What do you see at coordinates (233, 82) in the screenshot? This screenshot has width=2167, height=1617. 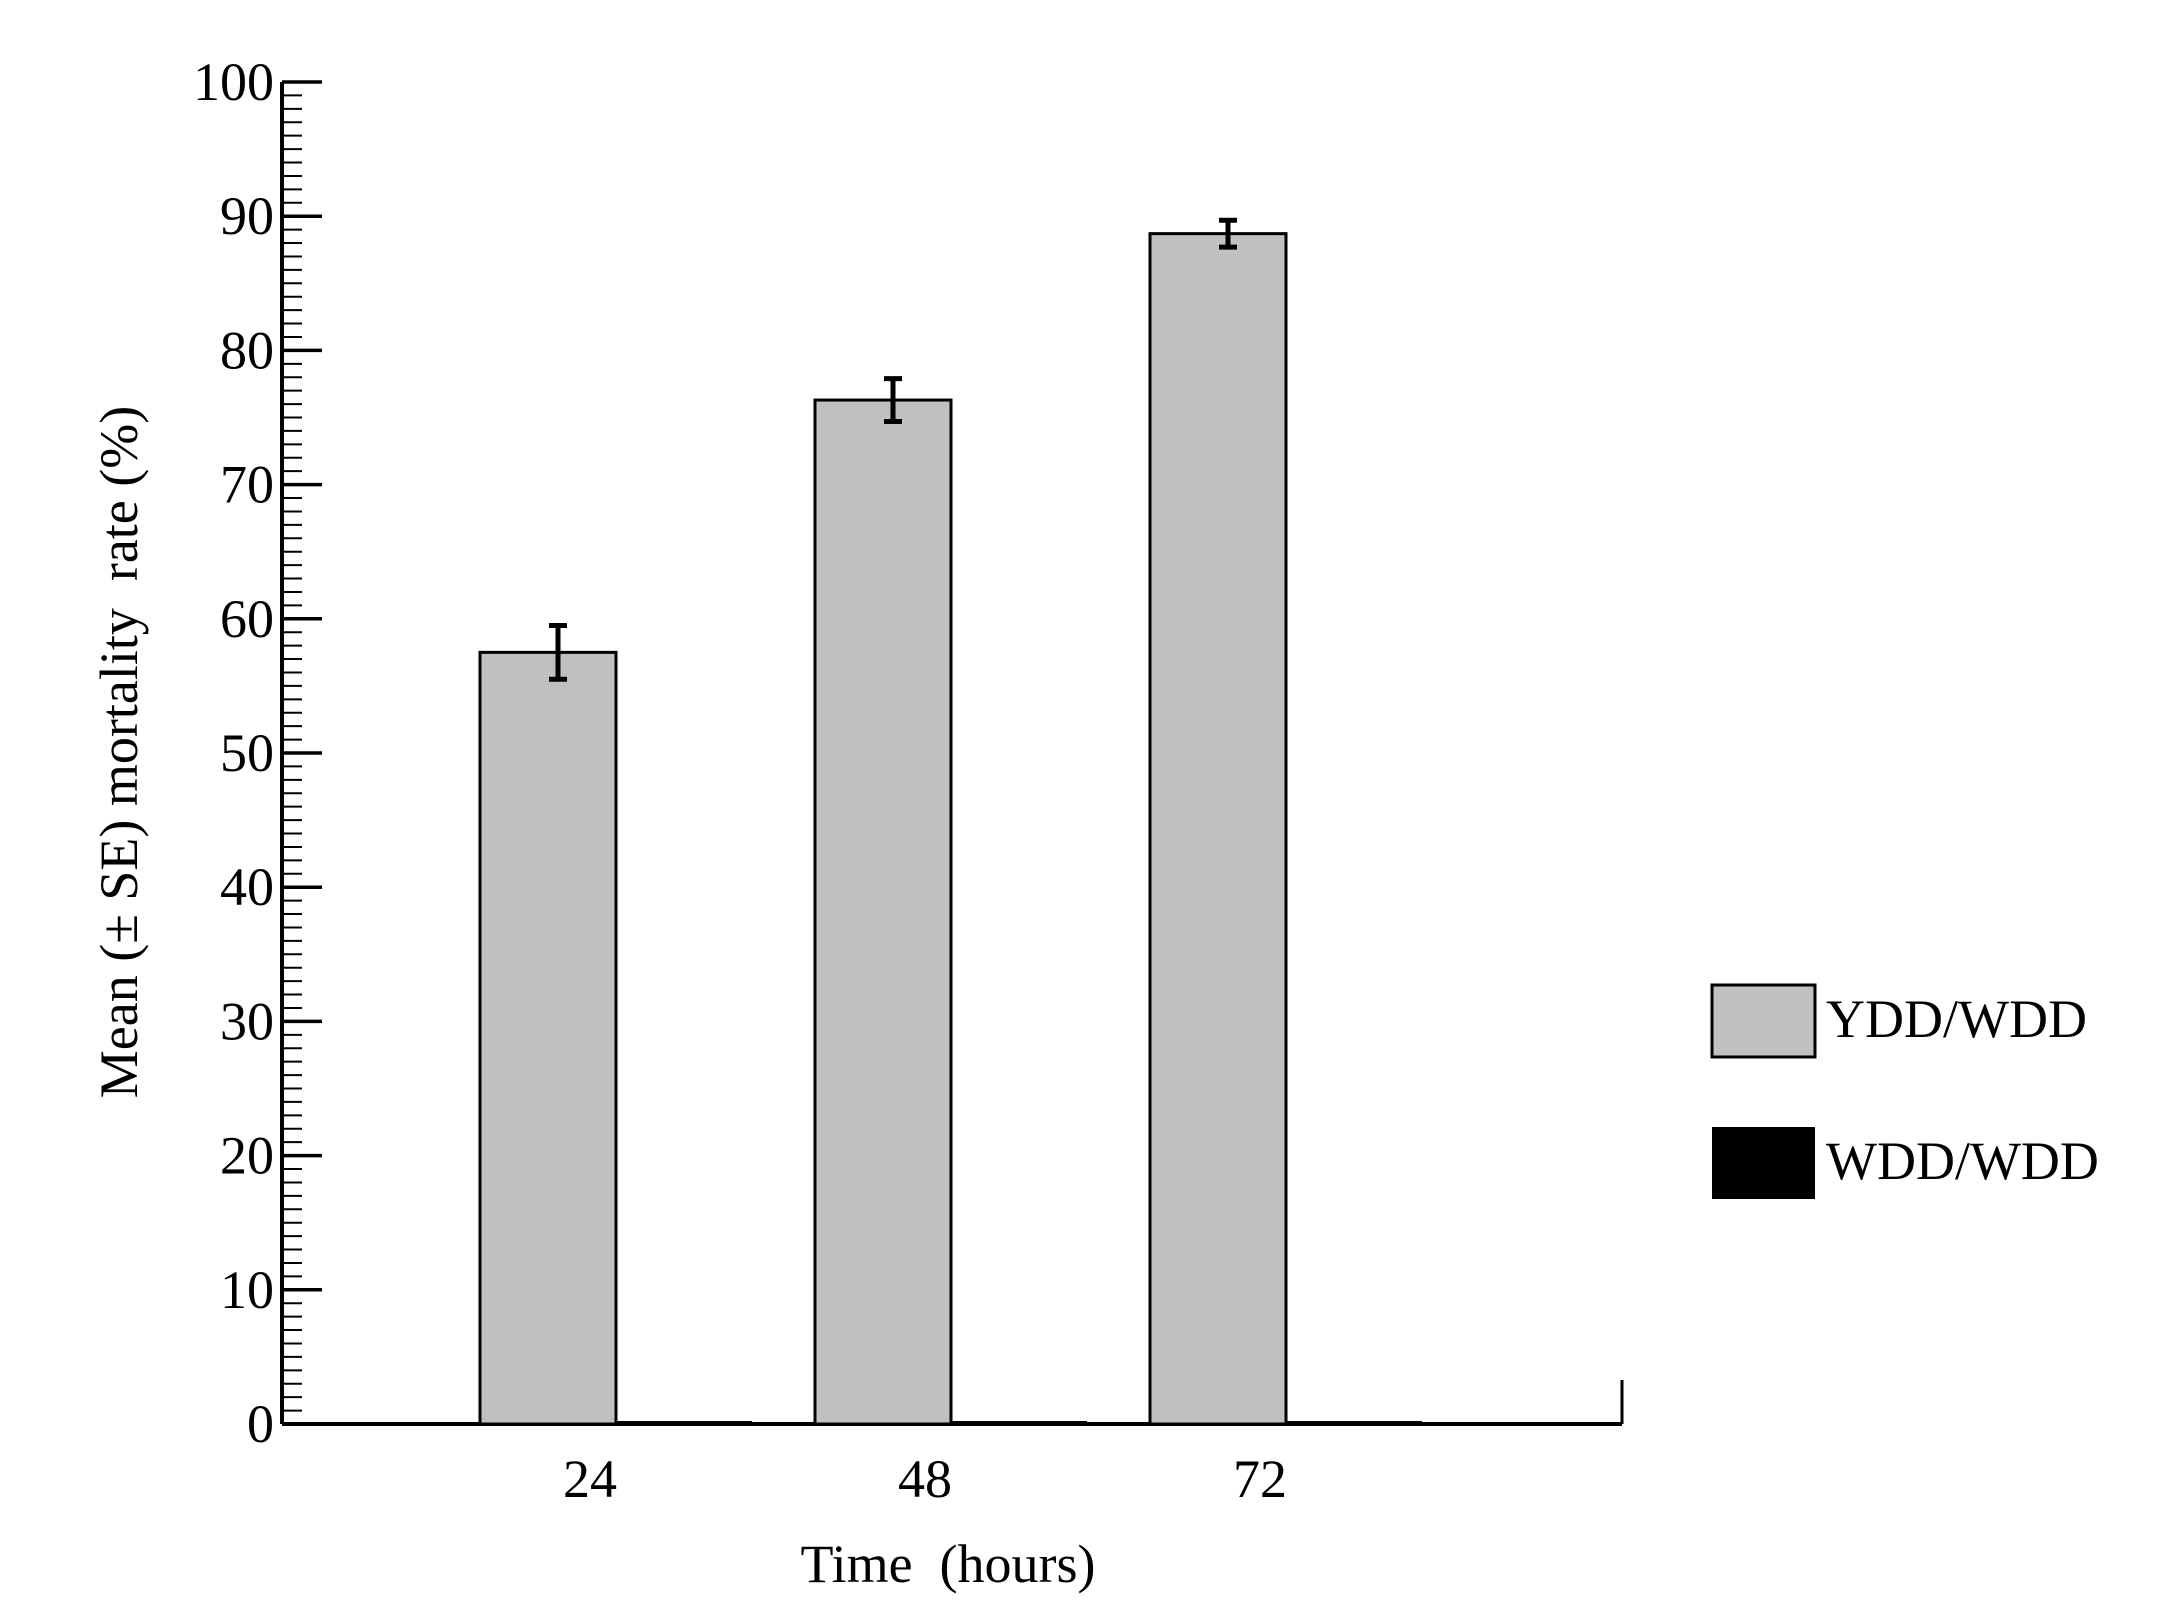 I see `y-tick-label: 100` at bounding box center [233, 82].